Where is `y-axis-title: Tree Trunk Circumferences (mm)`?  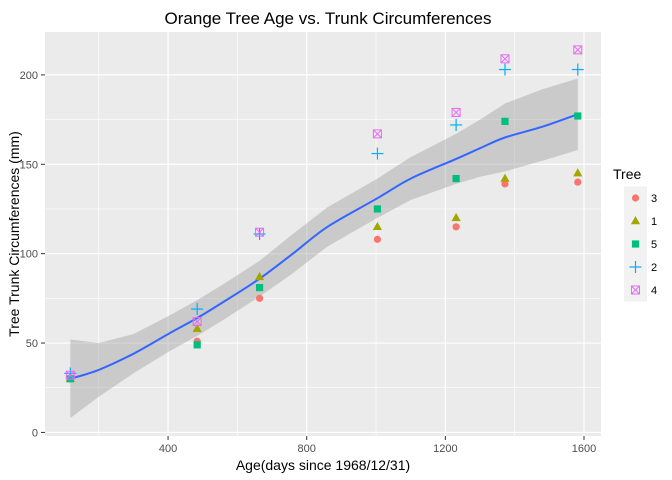
y-axis-title: Tree Trunk Circumferences (mm) is located at coordinates (14, 234).